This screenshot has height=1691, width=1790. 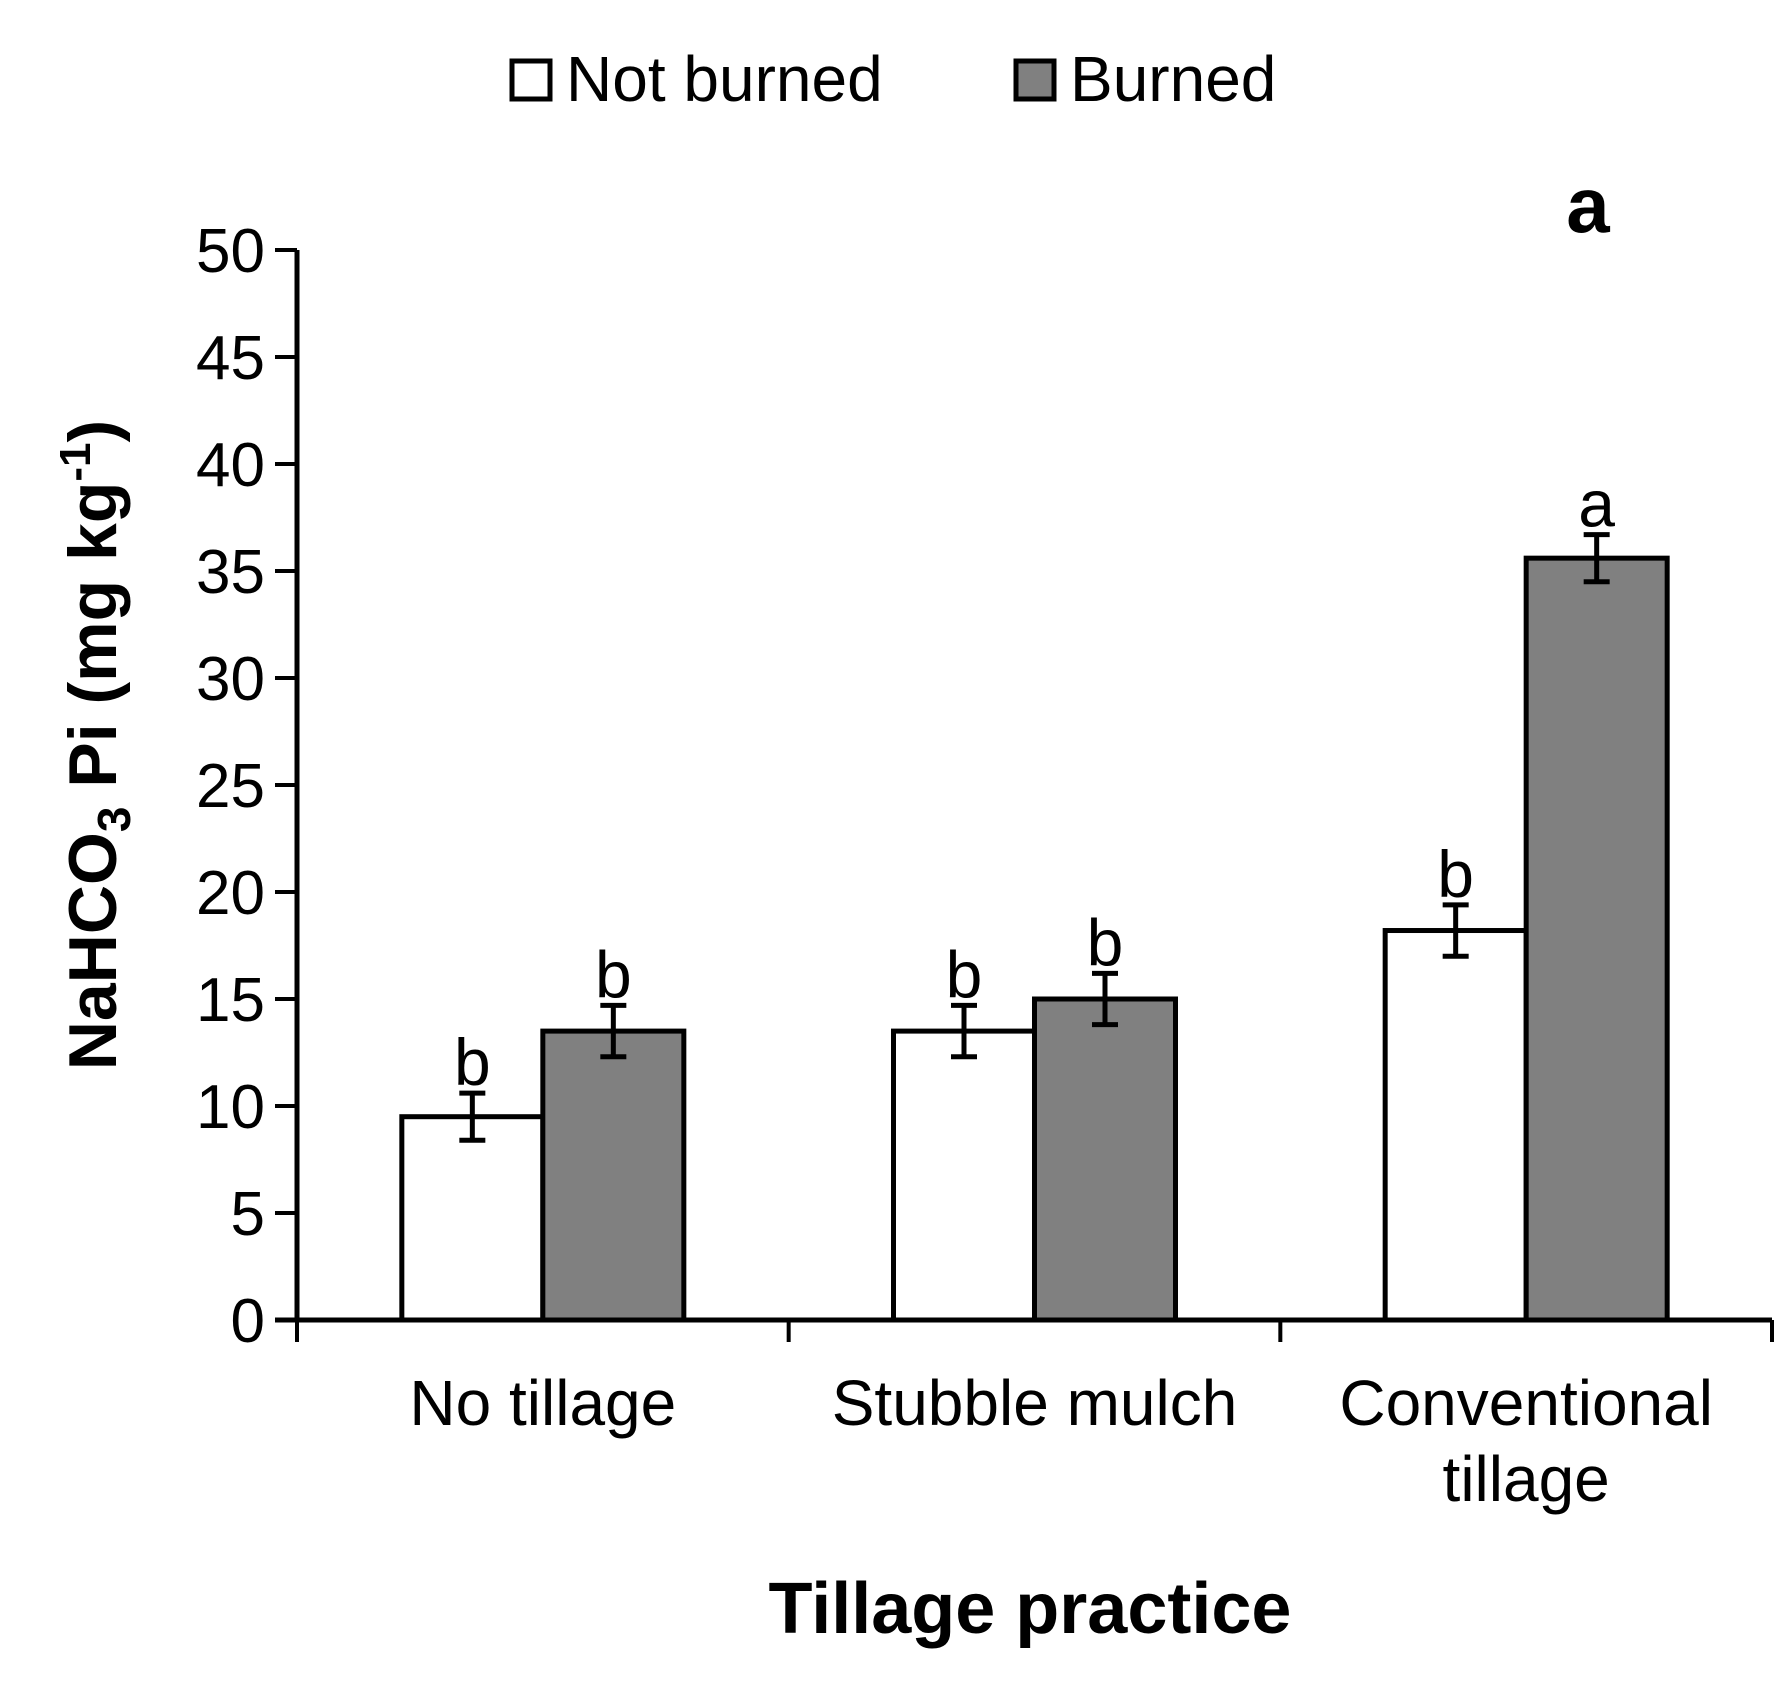 What do you see at coordinates (230, 786) in the screenshot?
I see `y-tick-label: 25` at bounding box center [230, 786].